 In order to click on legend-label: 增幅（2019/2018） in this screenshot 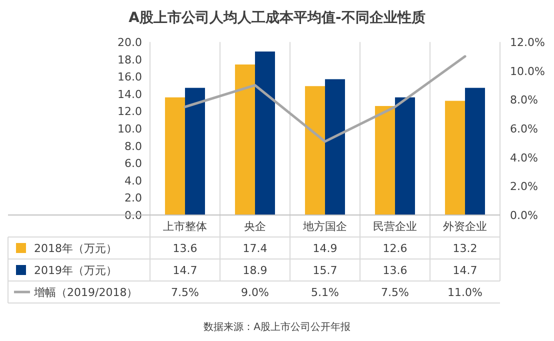, I will do `click(85, 292)`.